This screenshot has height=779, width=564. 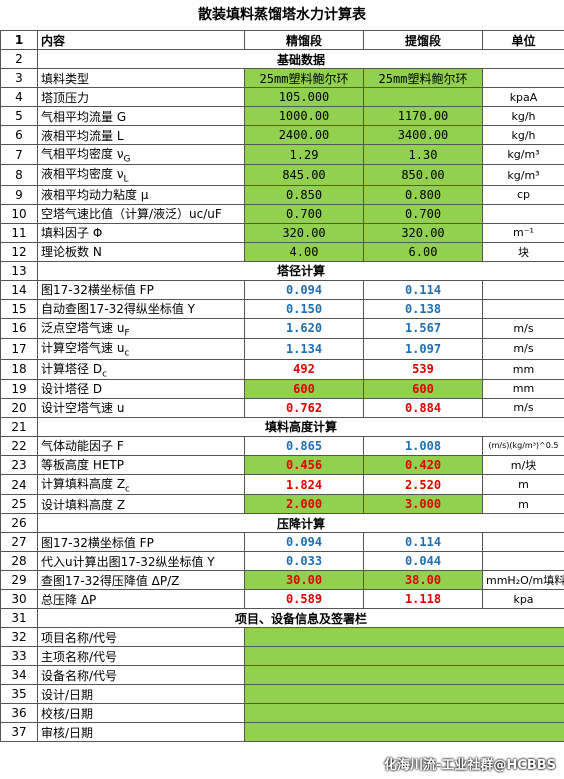 I want to click on row-label: 项目名称/代号, so click(x=141, y=637).